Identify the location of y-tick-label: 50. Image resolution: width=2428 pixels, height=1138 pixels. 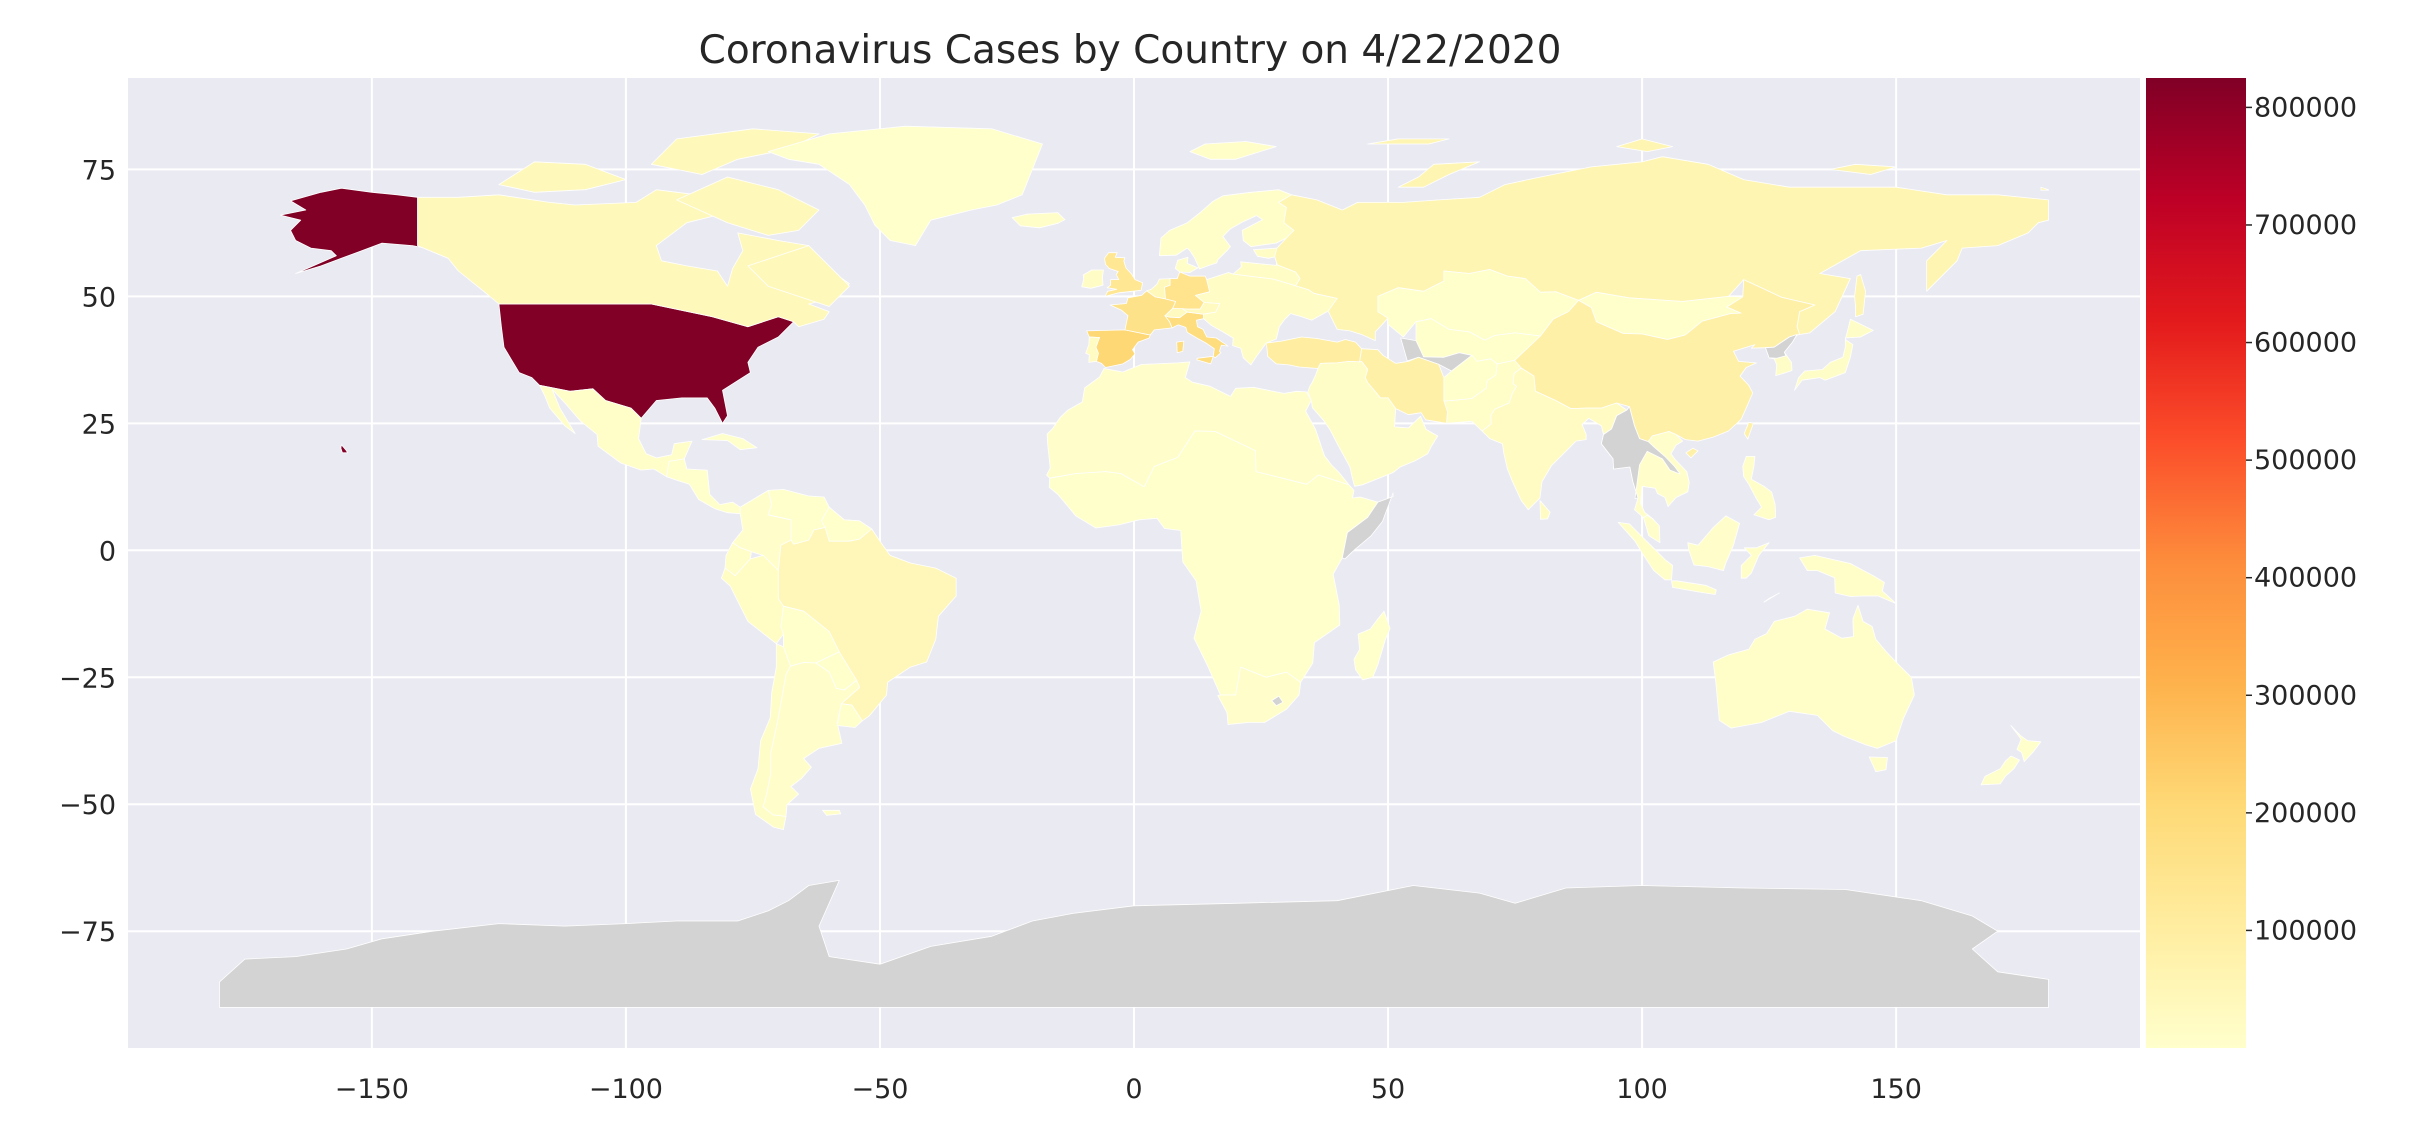
(99, 297).